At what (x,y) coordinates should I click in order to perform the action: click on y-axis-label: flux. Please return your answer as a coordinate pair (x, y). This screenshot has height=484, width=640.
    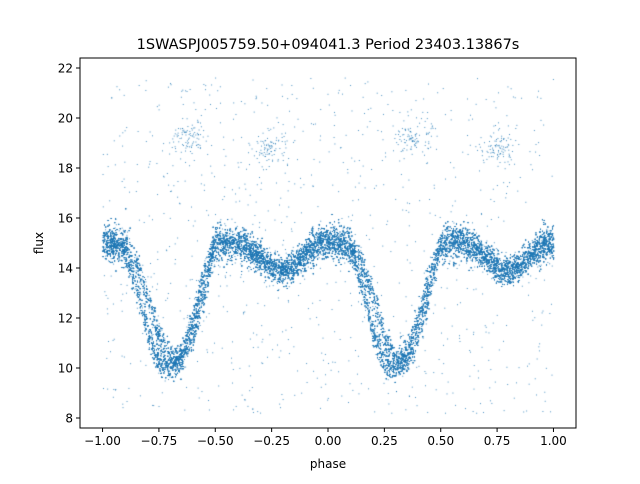
    Looking at the image, I should click on (39, 243).